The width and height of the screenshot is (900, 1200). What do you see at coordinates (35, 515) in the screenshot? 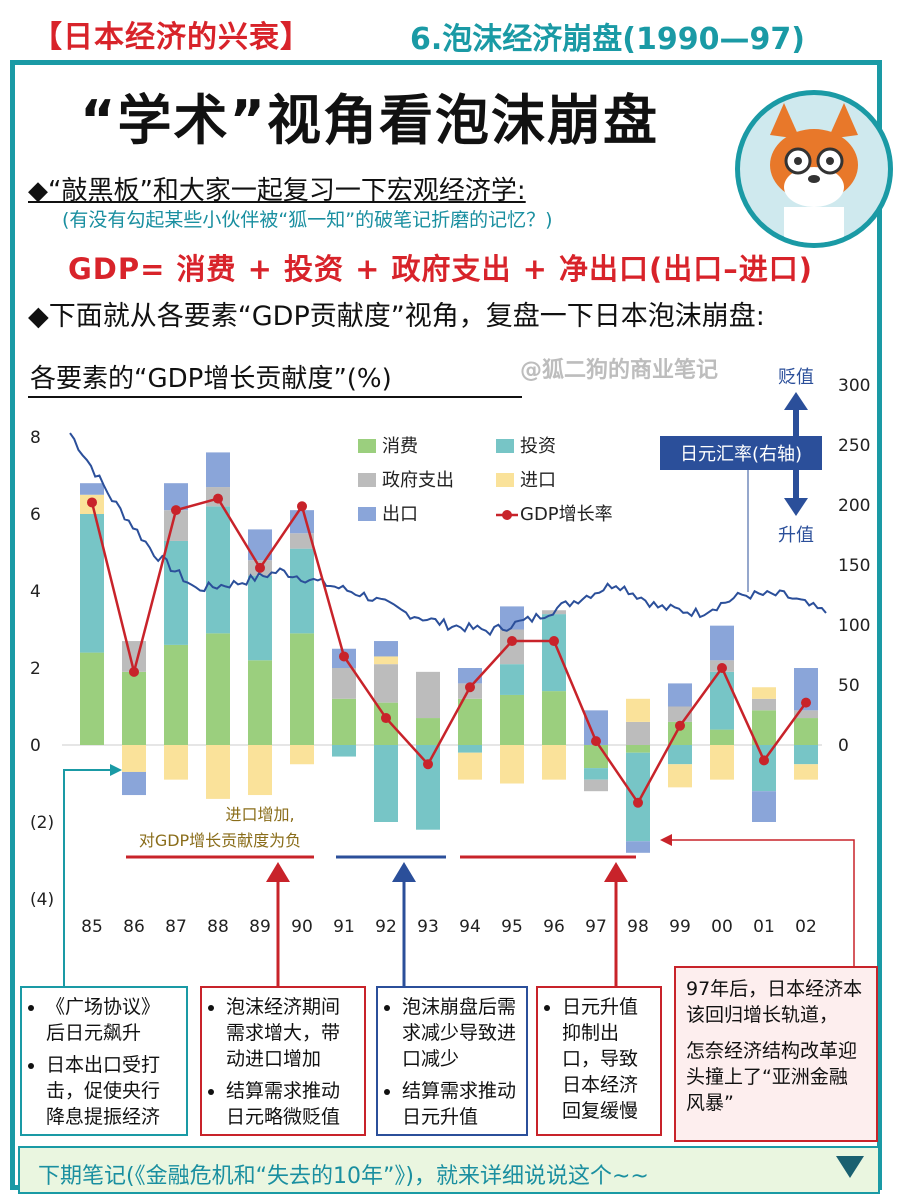
I see `left-axis-tick: 6` at bounding box center [35, 515].